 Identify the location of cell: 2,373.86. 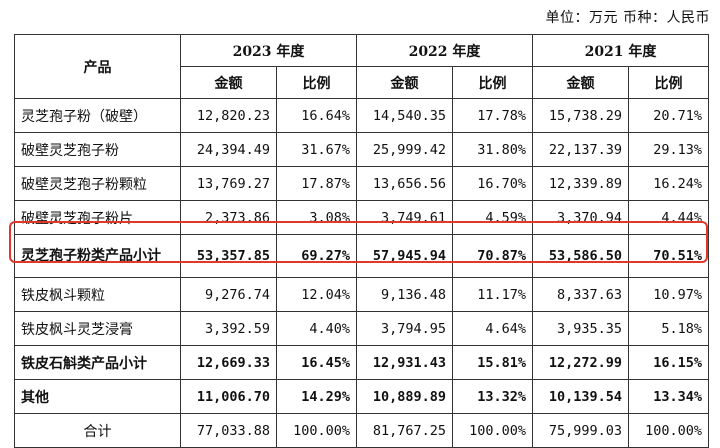
(228, 217).